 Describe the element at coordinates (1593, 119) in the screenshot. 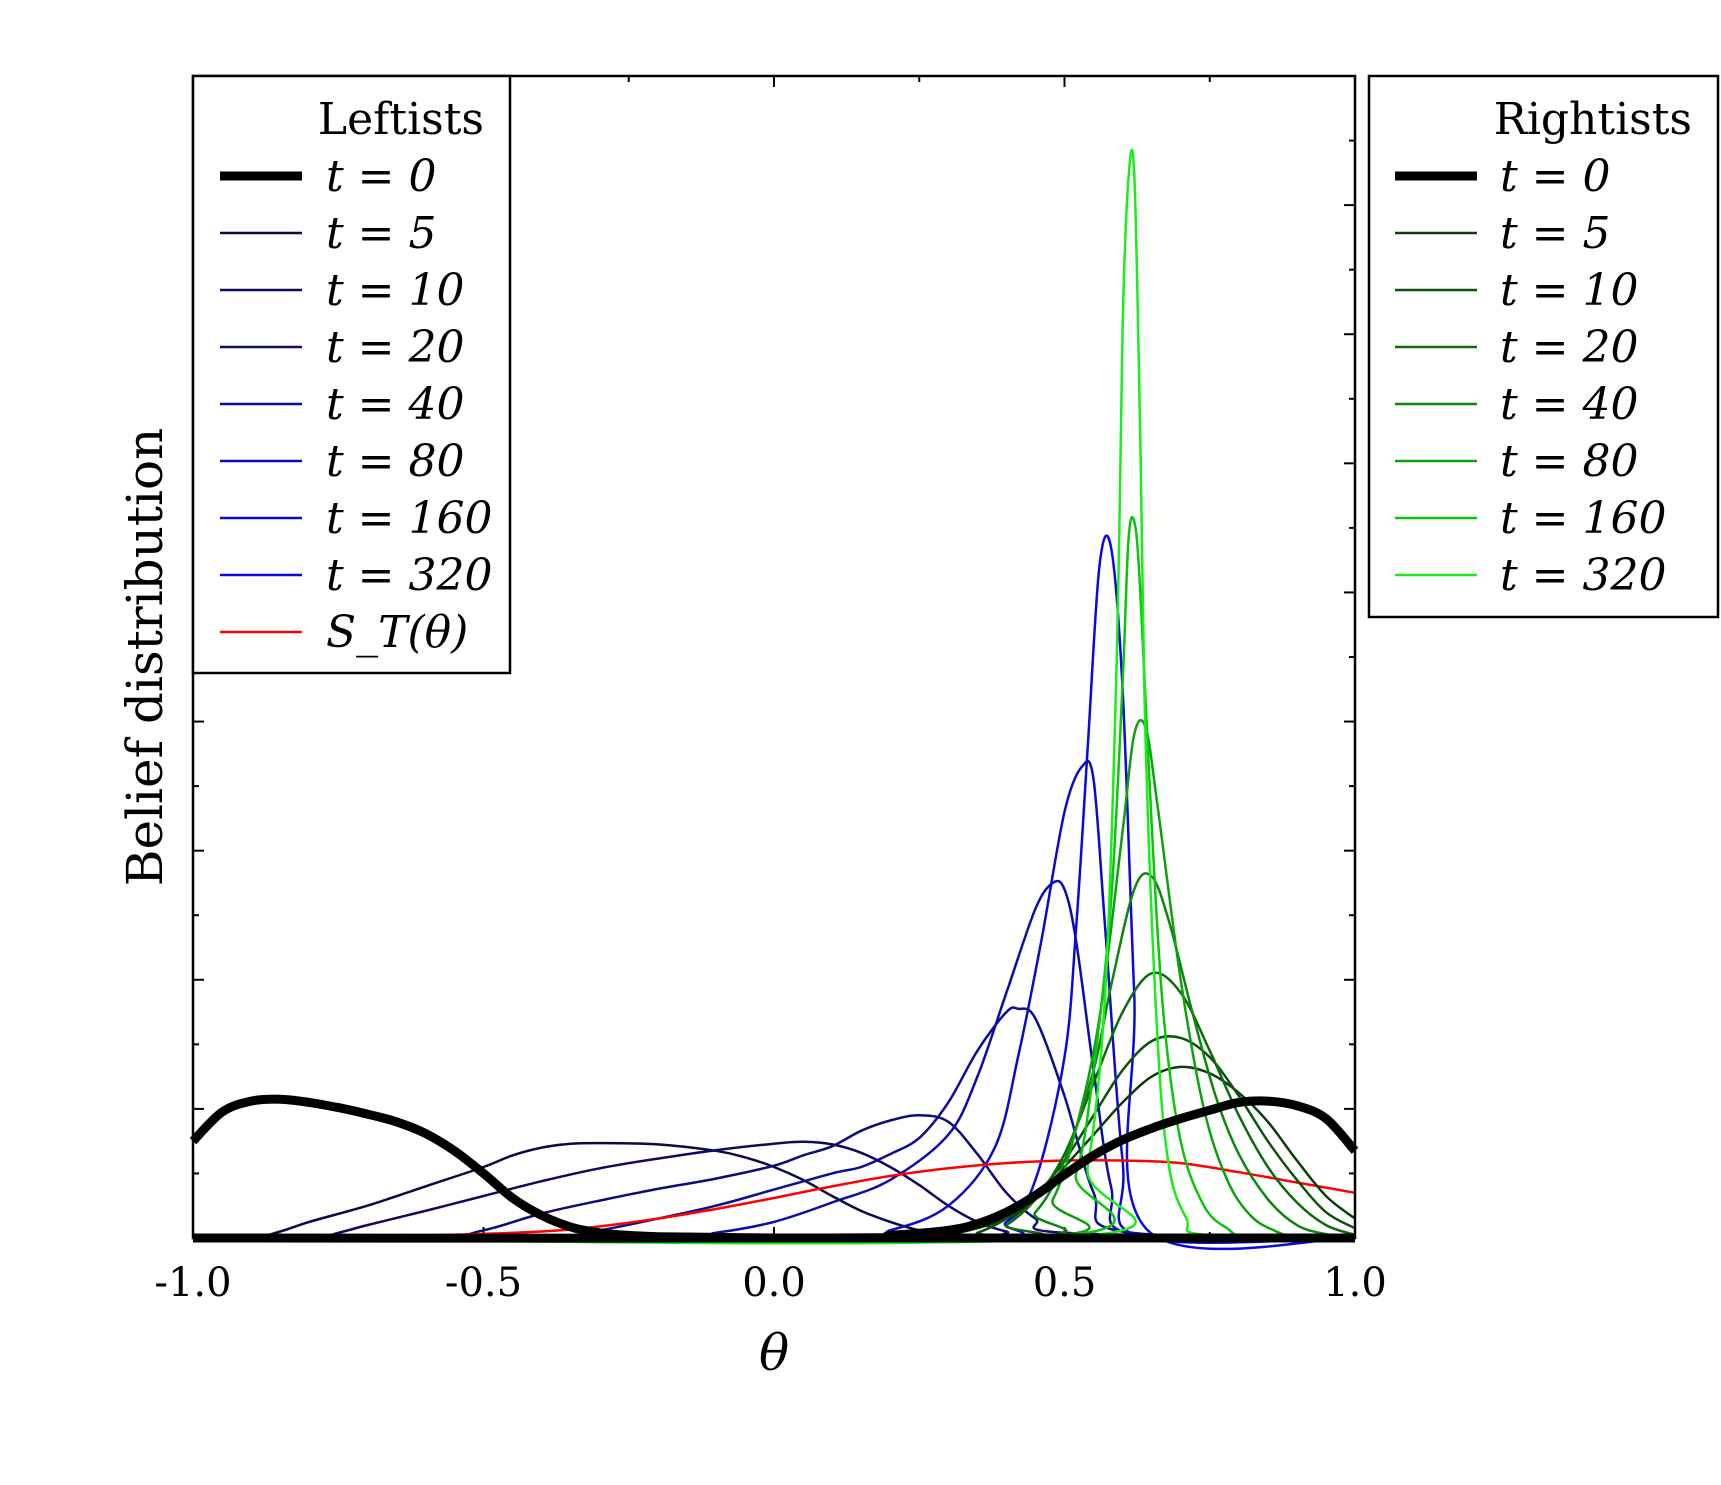

I see `legend-rightists-title: Rightists` at that location.